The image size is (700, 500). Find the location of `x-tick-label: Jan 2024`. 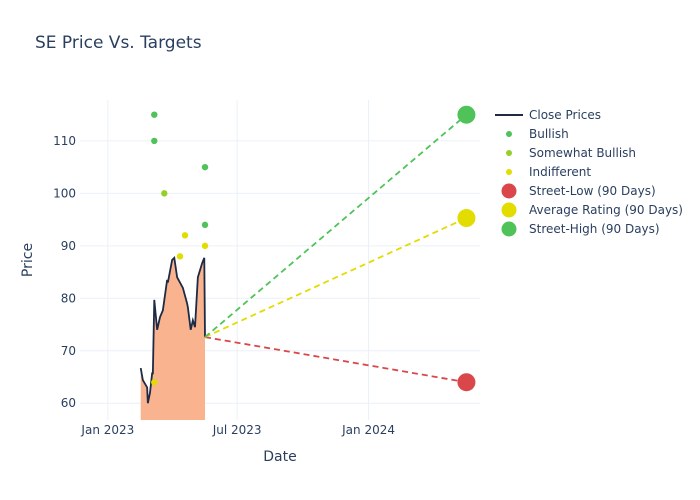

x-tick-label: Jan 2024 is located at coordinates (368, 430).